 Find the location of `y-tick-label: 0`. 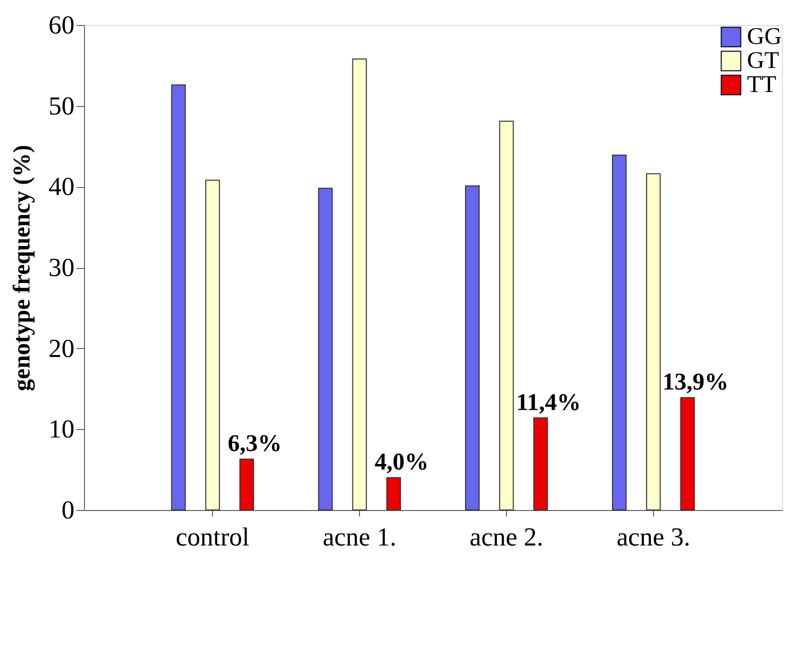

y-tick-label: 0 is located at coordinates (68, 510).